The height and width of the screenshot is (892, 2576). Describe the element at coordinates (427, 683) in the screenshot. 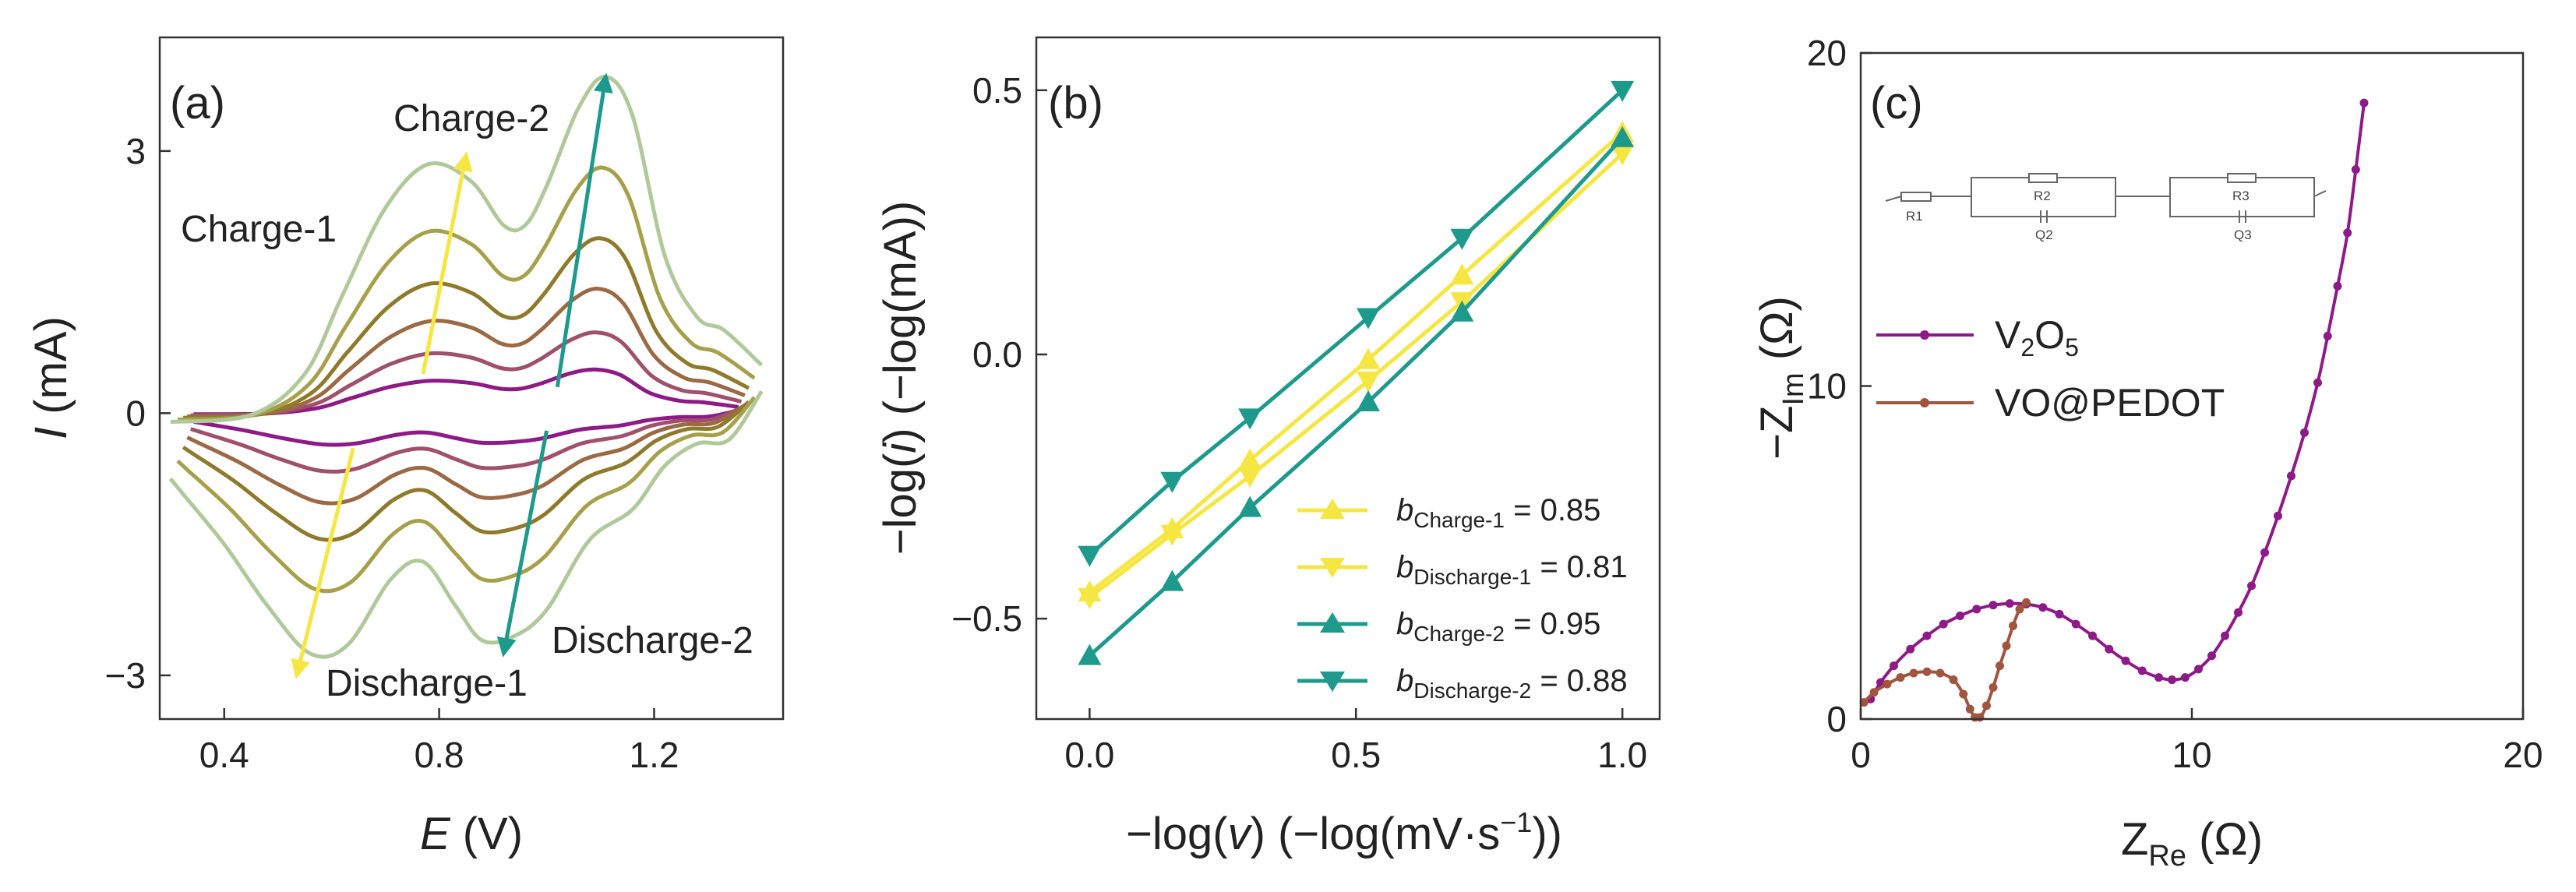

I see `annotation-discharge-1: Discharge-1` at that location.